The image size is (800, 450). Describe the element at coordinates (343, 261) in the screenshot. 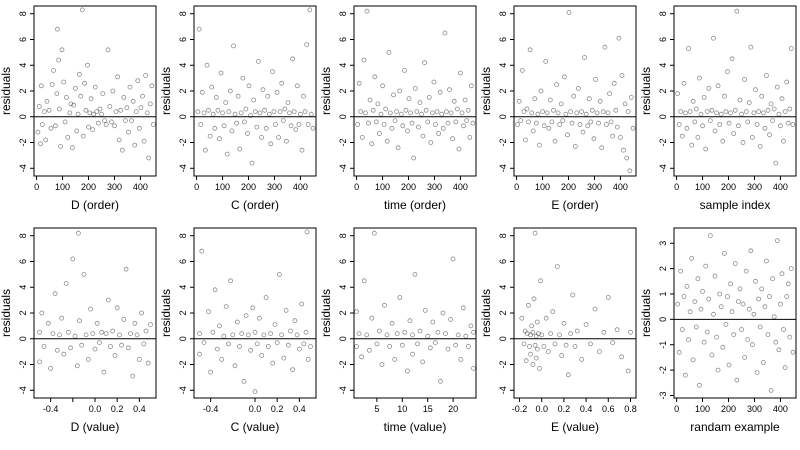

I see `y-tick-label: 6` at that location.